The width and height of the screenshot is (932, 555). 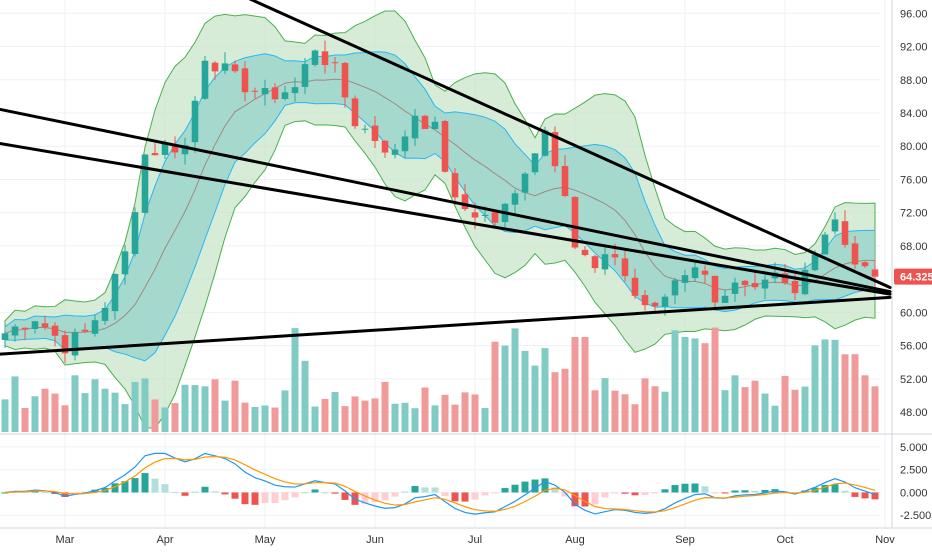 What do you see at coordinates (914, 413) in the screenshot?
I see `price-tick-label: 48.00` at bounding box center [914, 413].